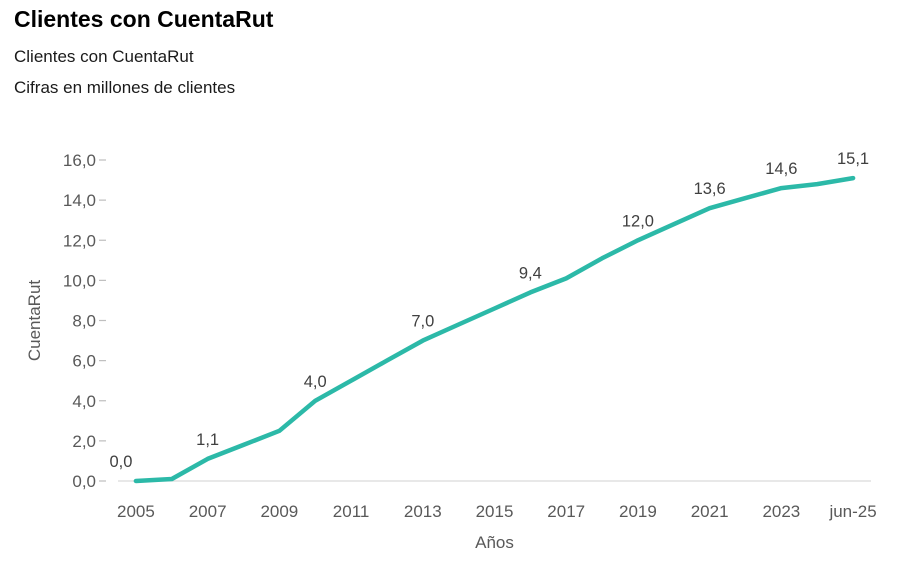 This screenshot has width=923, height=565. I want to click on data-label: 0,0, so click(120, 462).